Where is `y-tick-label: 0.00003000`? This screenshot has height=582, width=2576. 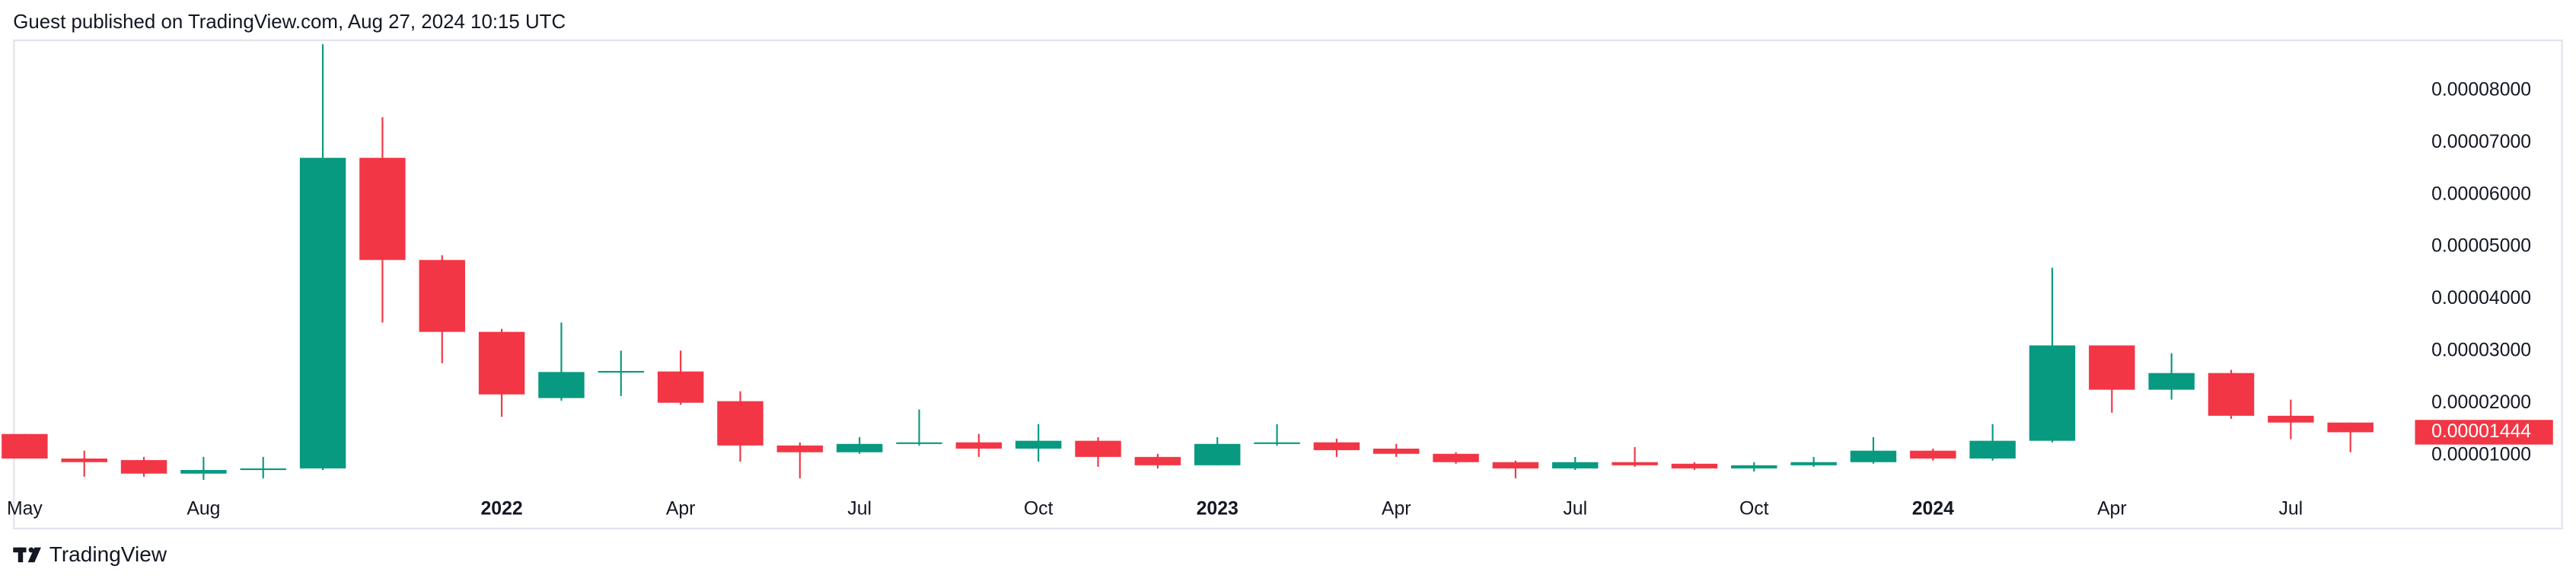
y-tick-label: 0.00003000 is located at coordinates (2481, 351).